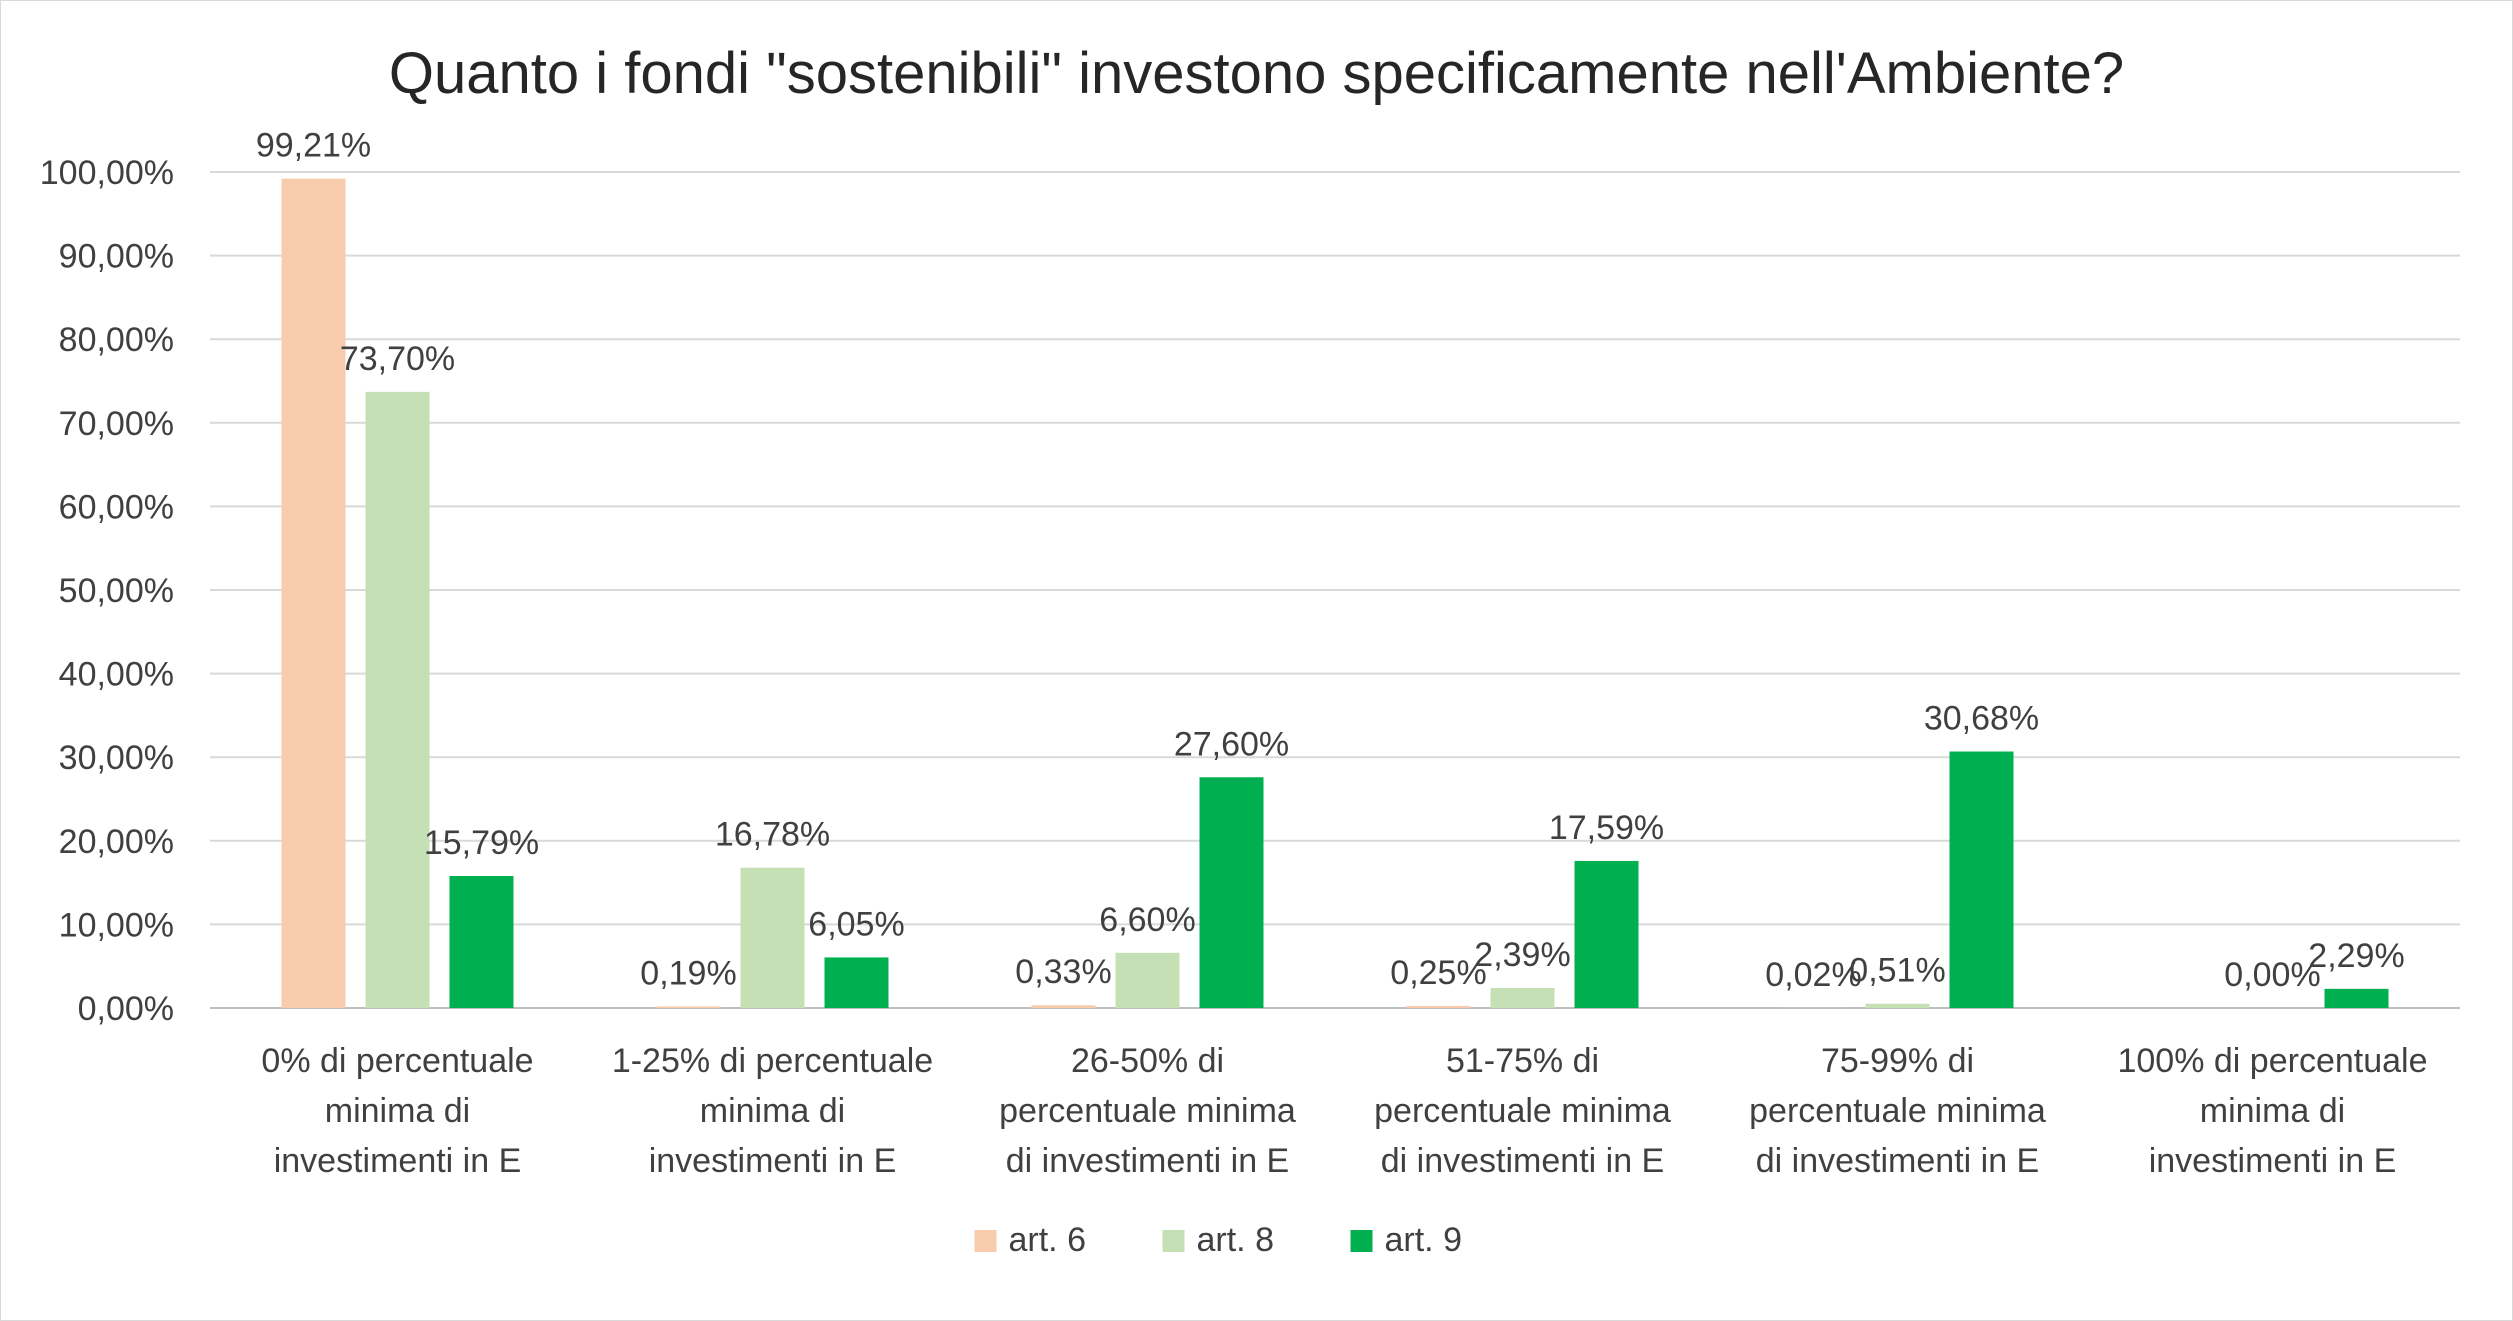 This screenshot has width=2513, height=1321. What do you see at coordinates (1981, 719) in the screenshot?
I see `data-label: 30,68%` at bounding box center [1981, 719].